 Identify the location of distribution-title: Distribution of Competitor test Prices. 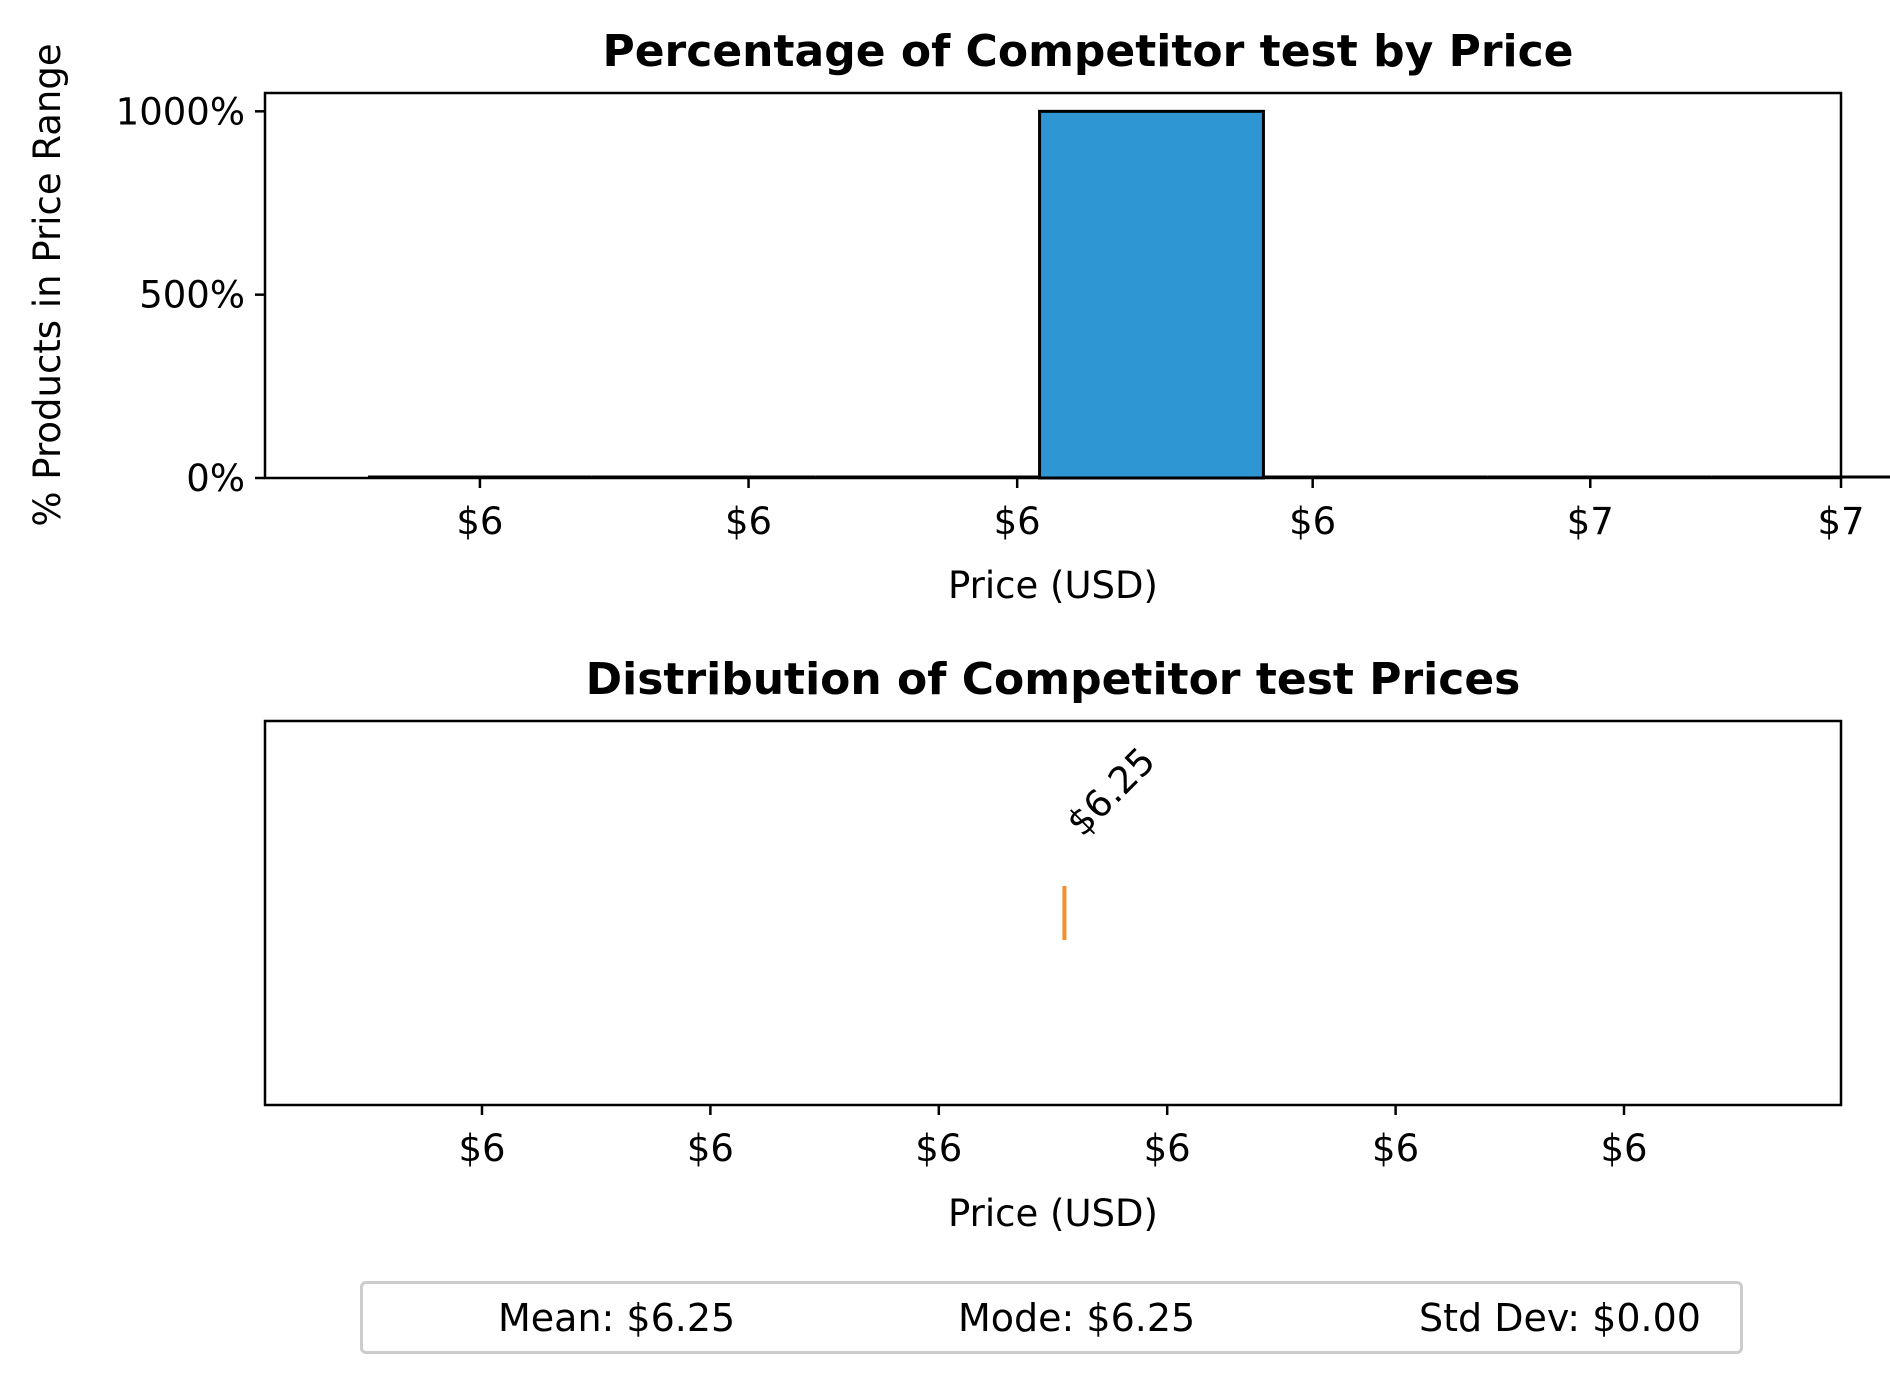
(1053, 679).